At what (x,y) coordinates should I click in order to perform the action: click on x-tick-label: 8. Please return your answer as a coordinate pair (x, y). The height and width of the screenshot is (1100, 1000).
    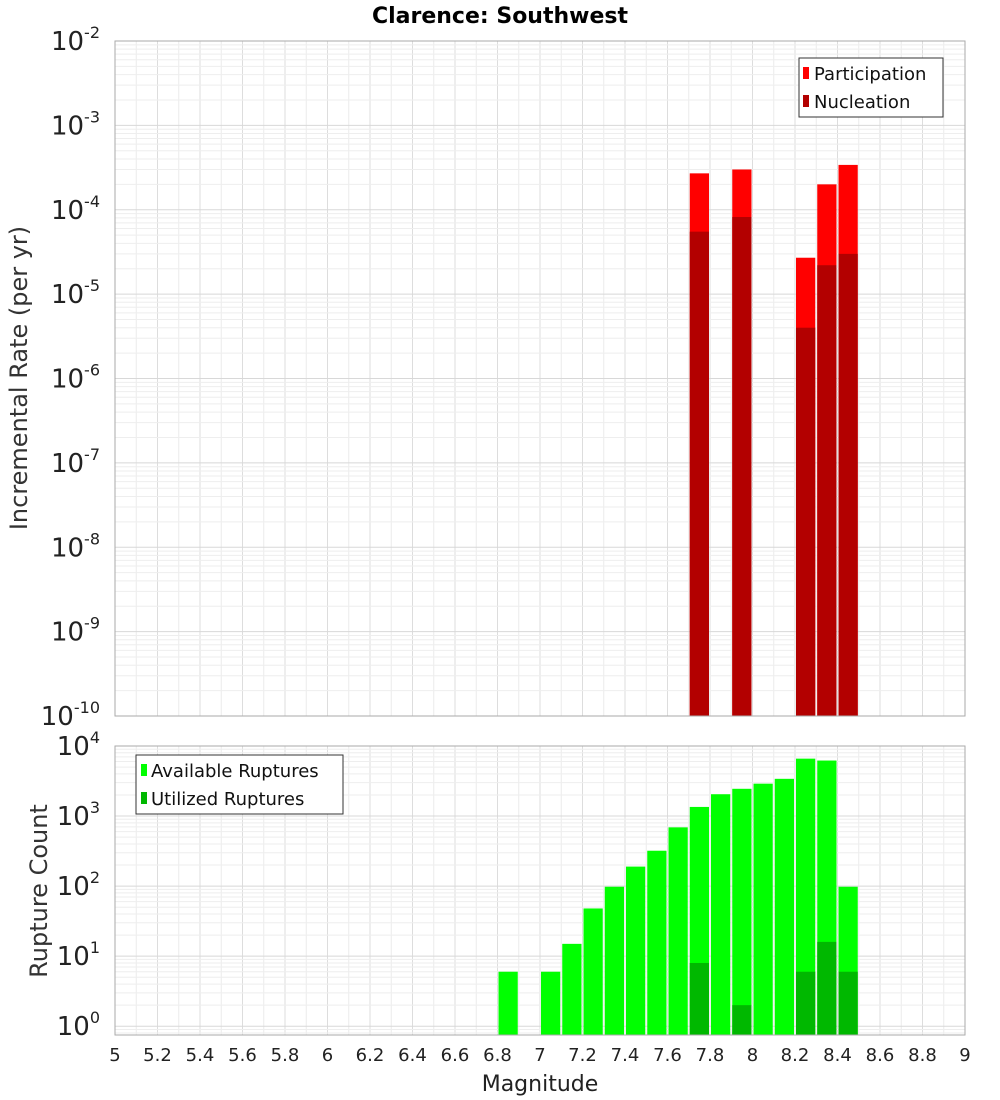
    Looking at the image, I should click on (752, 1055).